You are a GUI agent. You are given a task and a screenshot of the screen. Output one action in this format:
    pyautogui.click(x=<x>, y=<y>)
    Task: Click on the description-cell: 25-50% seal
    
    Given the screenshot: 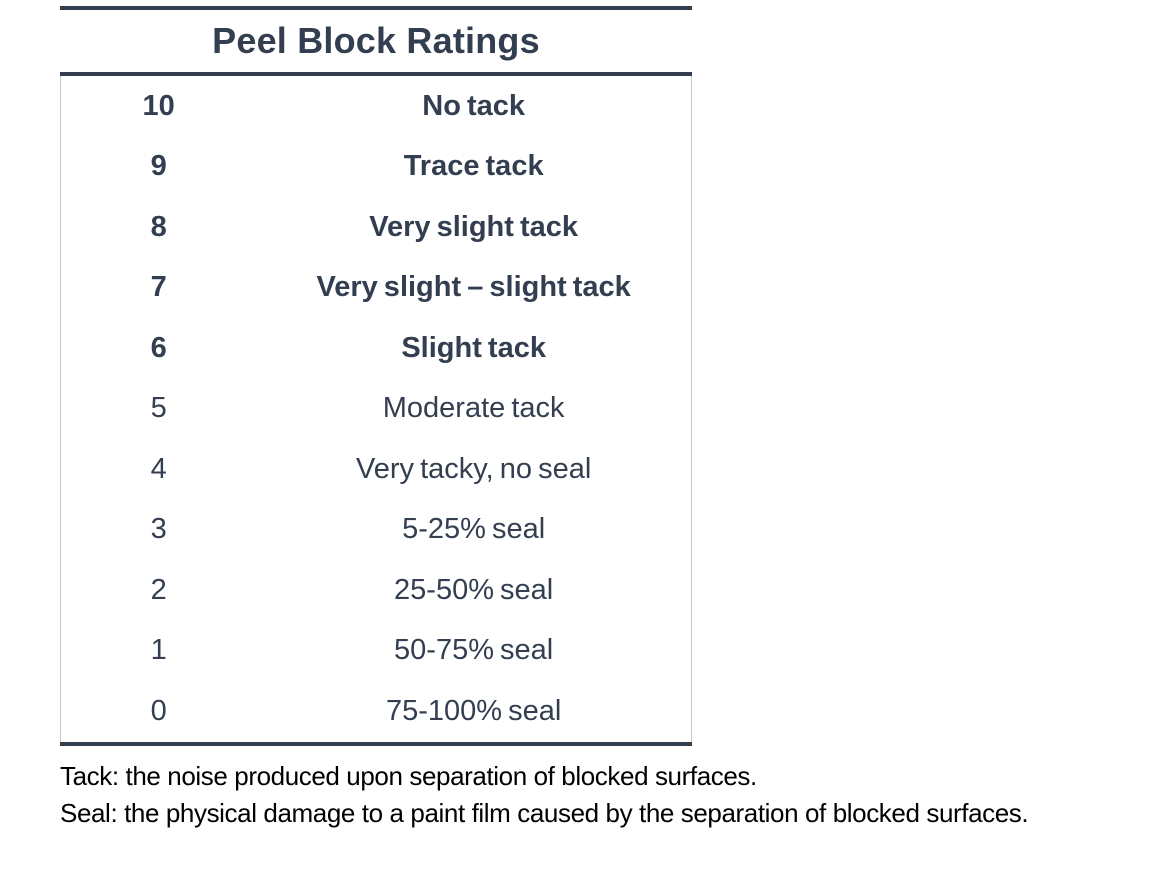 What is the action you would take?
    pyautogui.click(x=474, y=589)
    